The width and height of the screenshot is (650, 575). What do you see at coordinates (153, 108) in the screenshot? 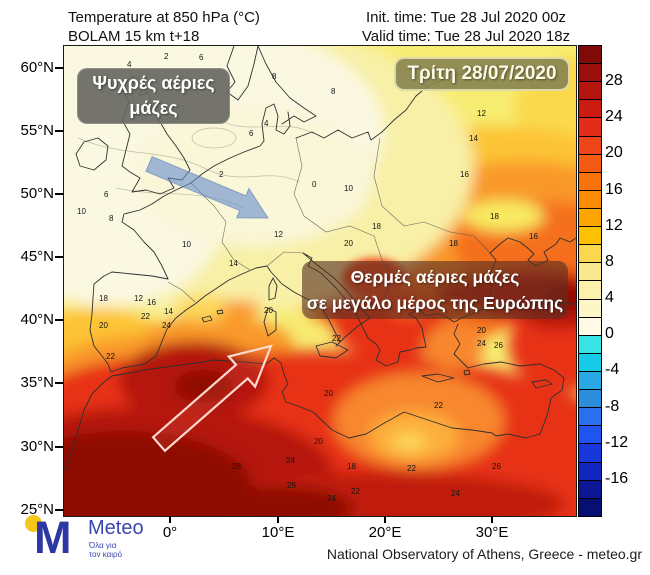
I see `cold-air-line2: μάζες` at bounding box center [153, 108].